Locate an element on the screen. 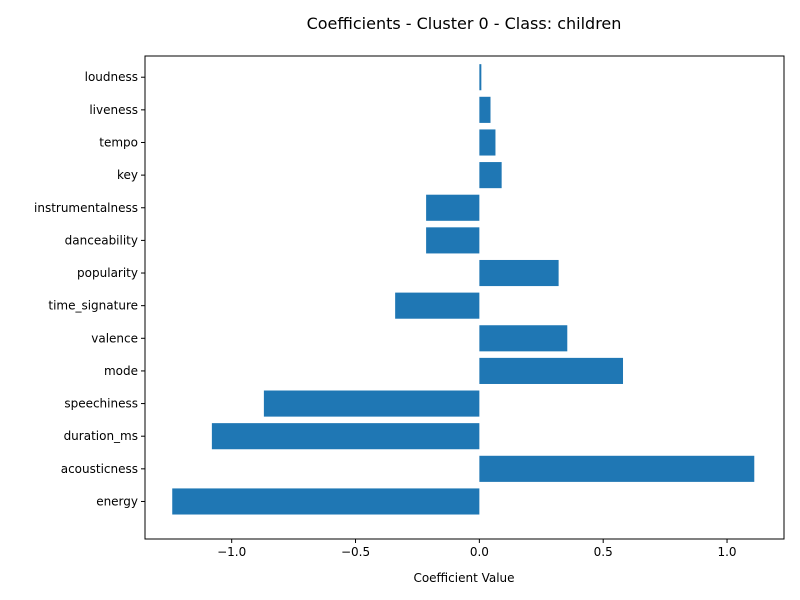 The height and width of the screenshot is (600, 800). bar-popularity is located at coordinates (519, 273).